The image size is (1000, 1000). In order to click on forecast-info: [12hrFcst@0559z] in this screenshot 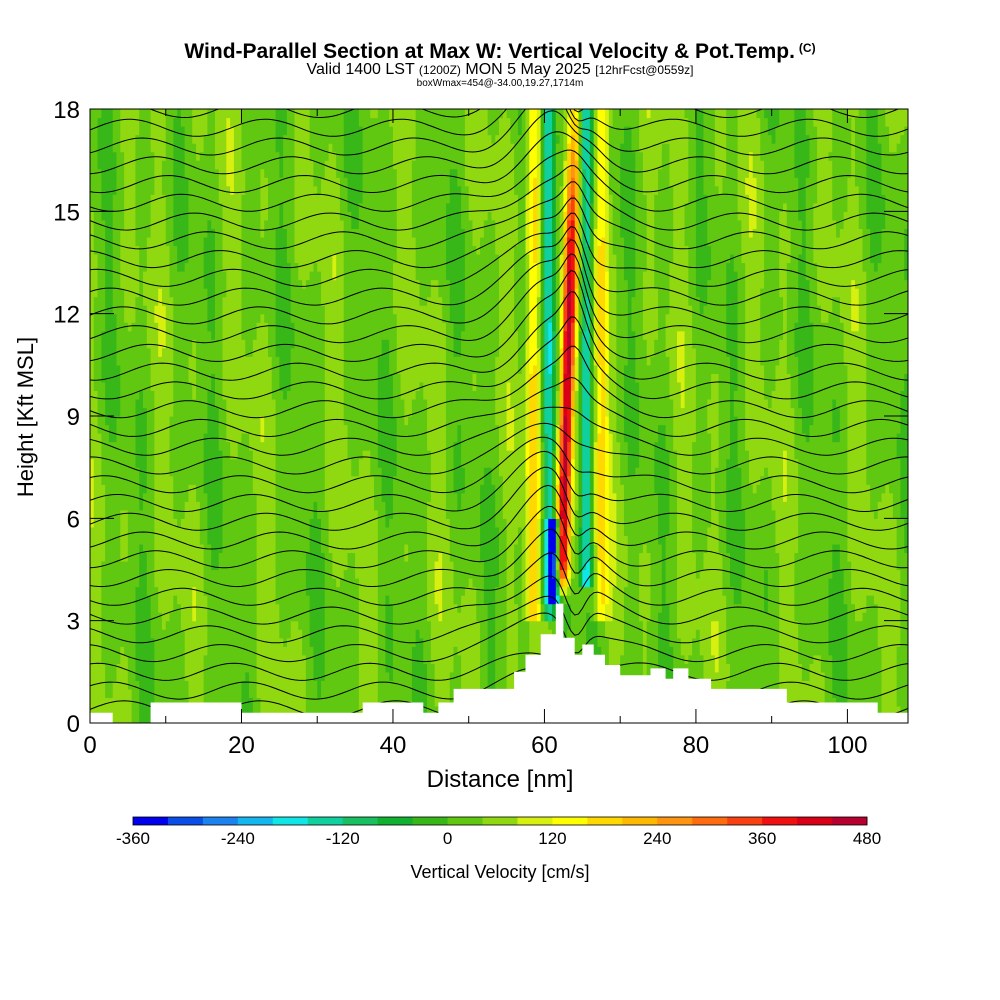, I will do `click(644, 70)`.